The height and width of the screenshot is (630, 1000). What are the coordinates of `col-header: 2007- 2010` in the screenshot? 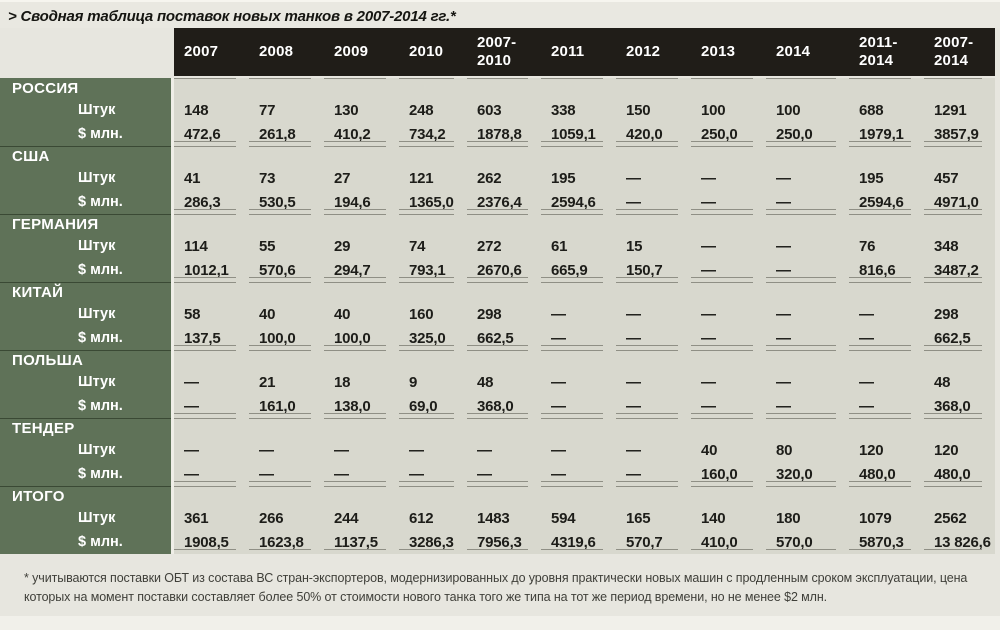 It's located at (504, 53).